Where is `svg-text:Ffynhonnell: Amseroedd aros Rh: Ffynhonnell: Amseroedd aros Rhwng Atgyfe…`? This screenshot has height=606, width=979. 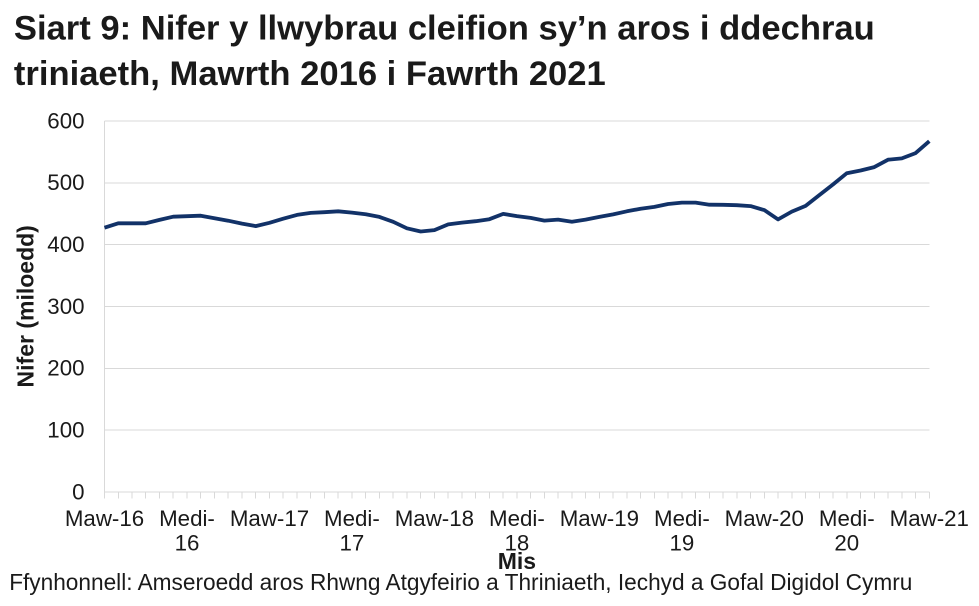
svg-text:Ffynhonnell: Amseroedd aros Rh: Ffynhonnell: Amseroedd aros Rhwng Atgyfe… is located at coordinates (460, 582).